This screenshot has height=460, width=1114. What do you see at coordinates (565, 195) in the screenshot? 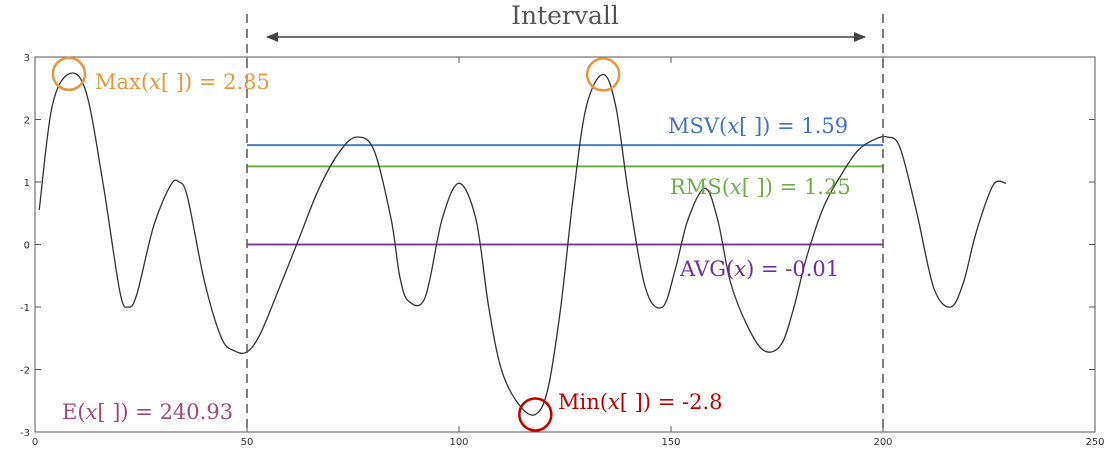
I see `statistic-lines` at bounding box center [565, 195].